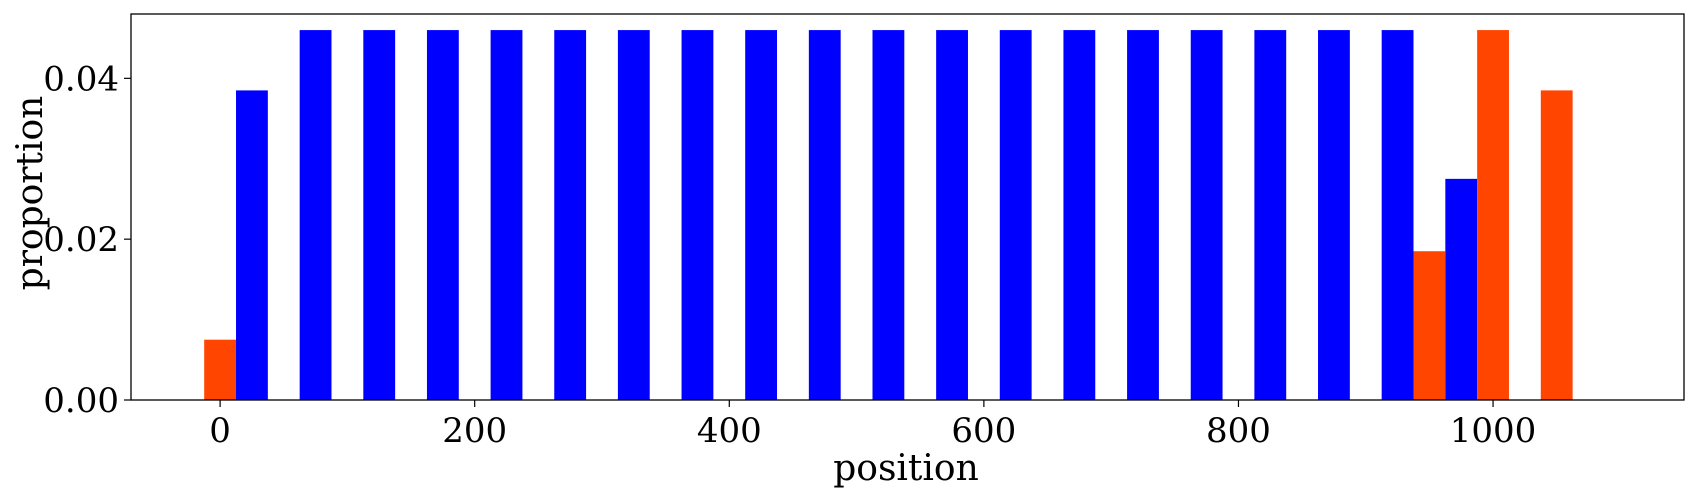 This screenshot has height=497, width=1694. I want to click on x-tick-label: 600, so click(983, 431).